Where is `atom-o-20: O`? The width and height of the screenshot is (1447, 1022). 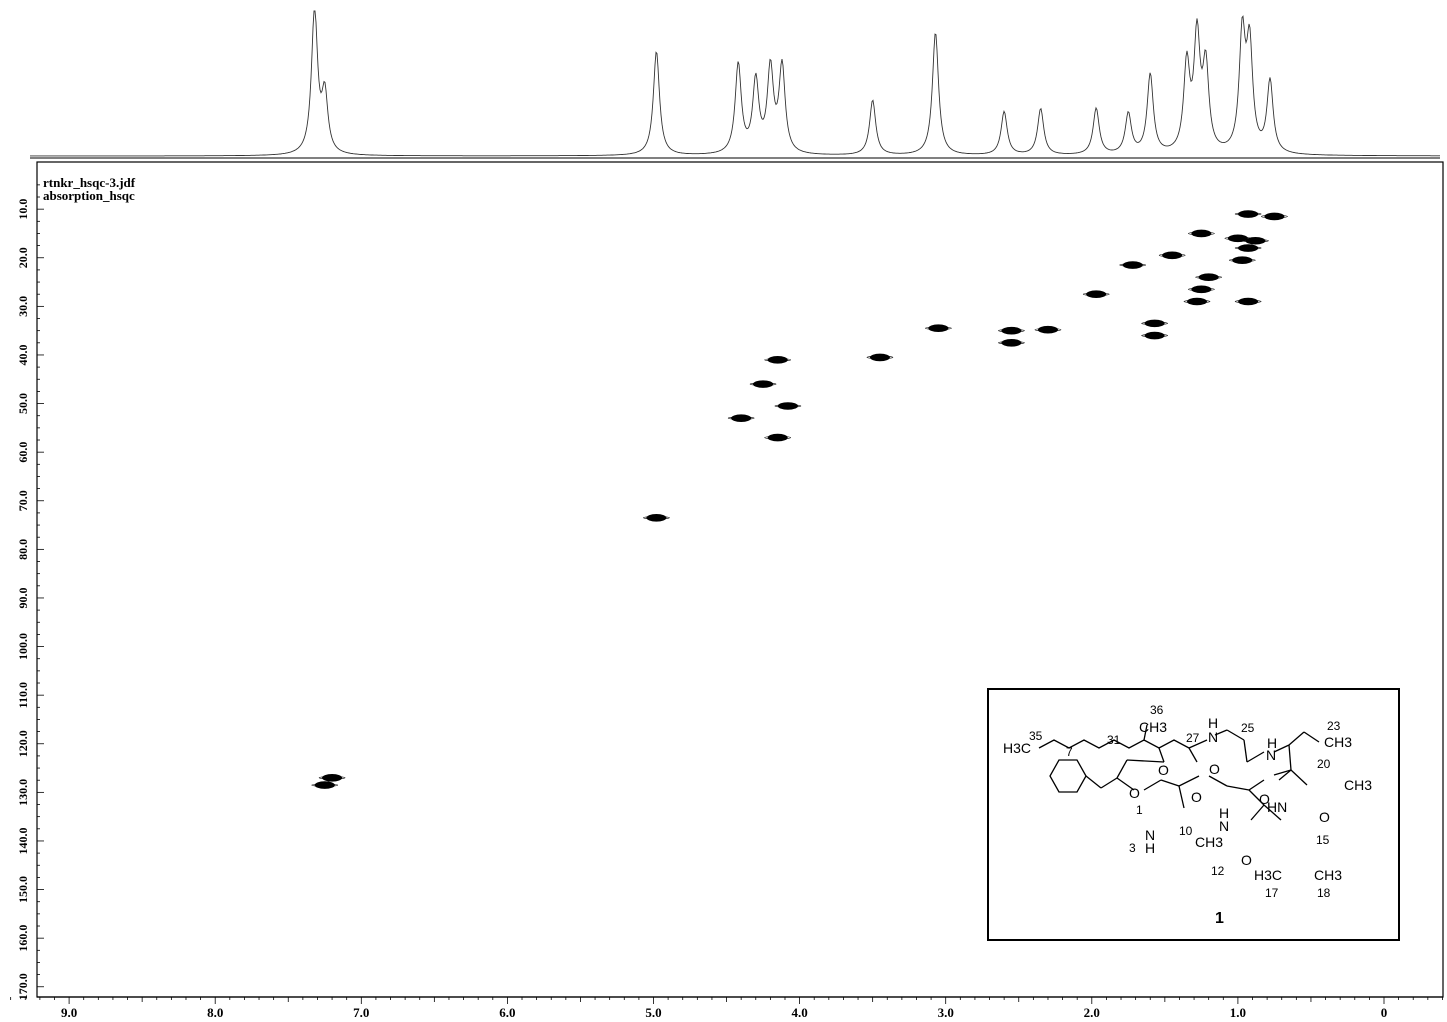
atom-o-20: O is located at coordinates (1324, 817).